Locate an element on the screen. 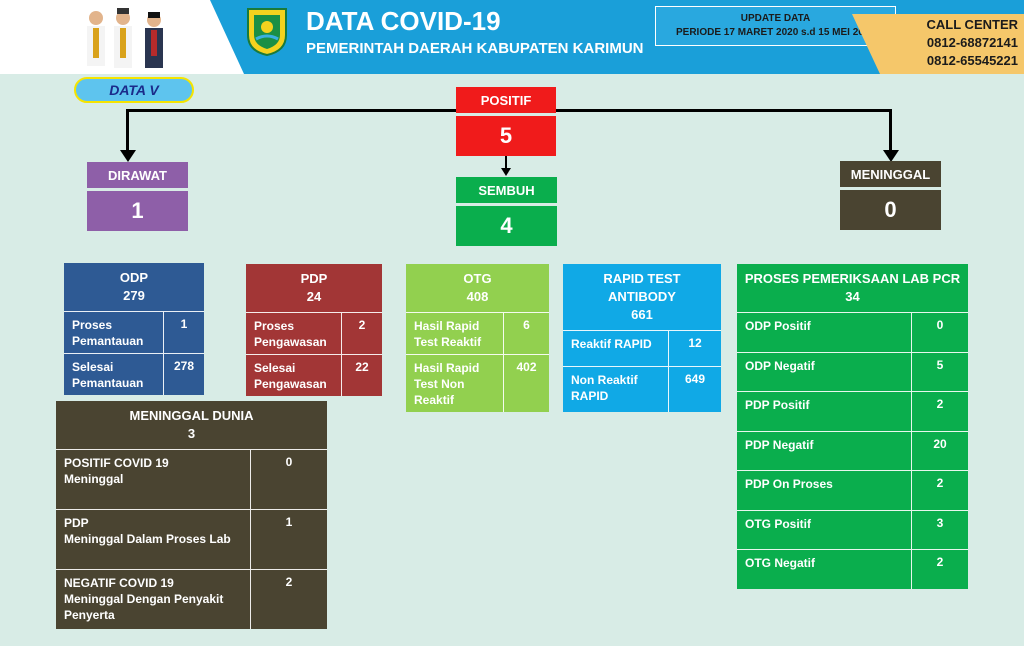 The width and height of the screenshot is (1024, 646). row-label: Proses Pengawasan is located at coordinates (294, 333).